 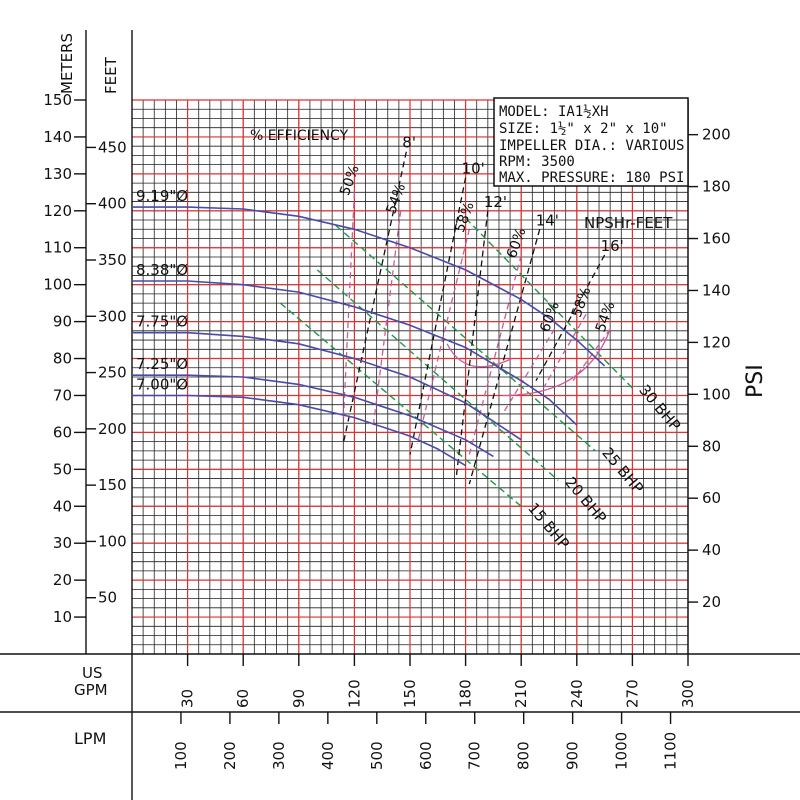 What do you see at coordinates (628, 223) in the screenshot?
I see `npsh-title: NPSHr-FEET` at bounding box center [628, 223].